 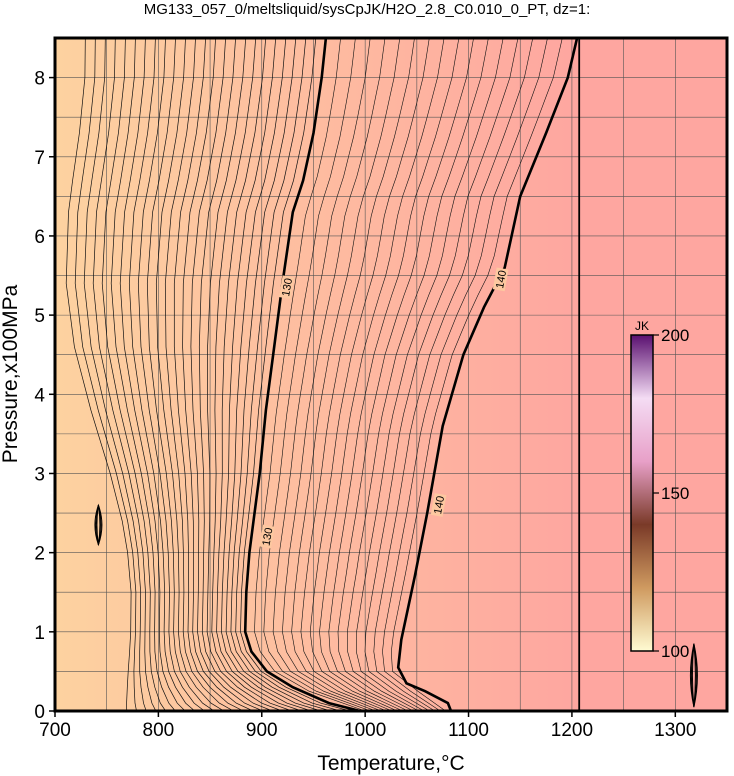 What do you see at coordinates (55, 730) in the screenshot?
I see `x-tick-label: 700` at bounding box center [55, 730].